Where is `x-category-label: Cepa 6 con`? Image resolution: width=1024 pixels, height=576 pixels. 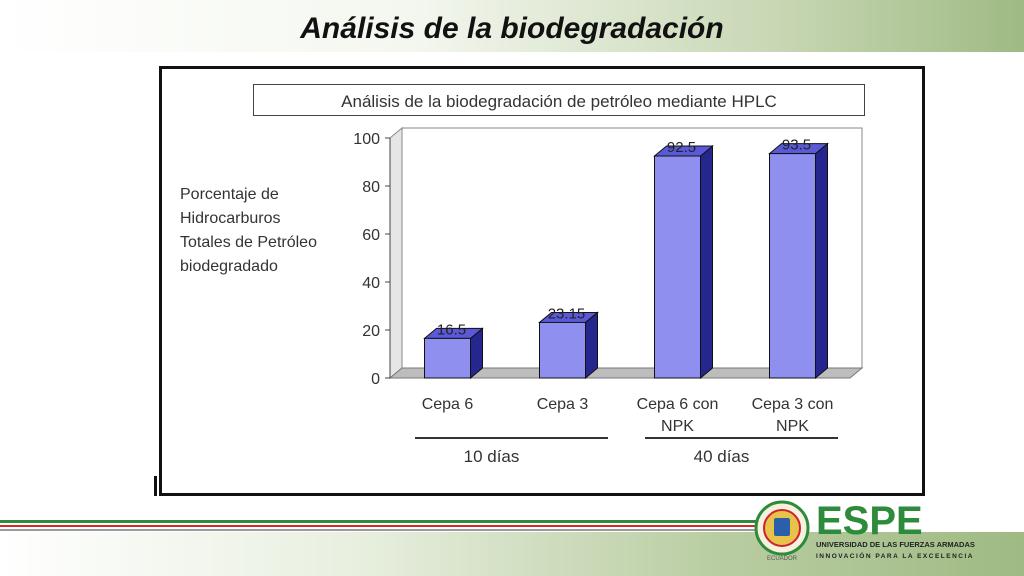 x-category-label: Cepa 6 con is located at coordinates (678, 404).